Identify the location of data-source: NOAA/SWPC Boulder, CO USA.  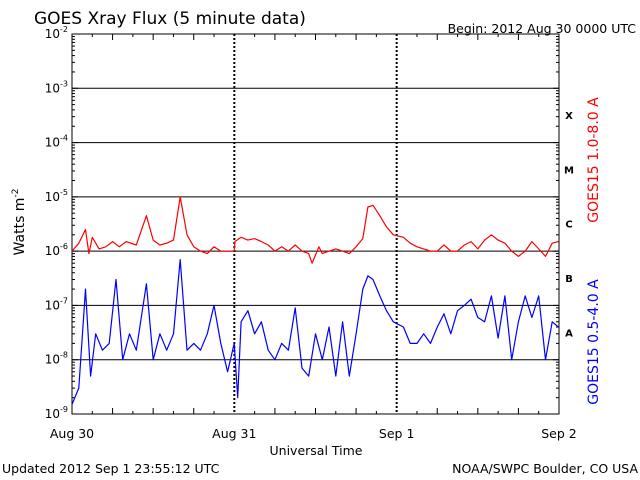
(545, 468).